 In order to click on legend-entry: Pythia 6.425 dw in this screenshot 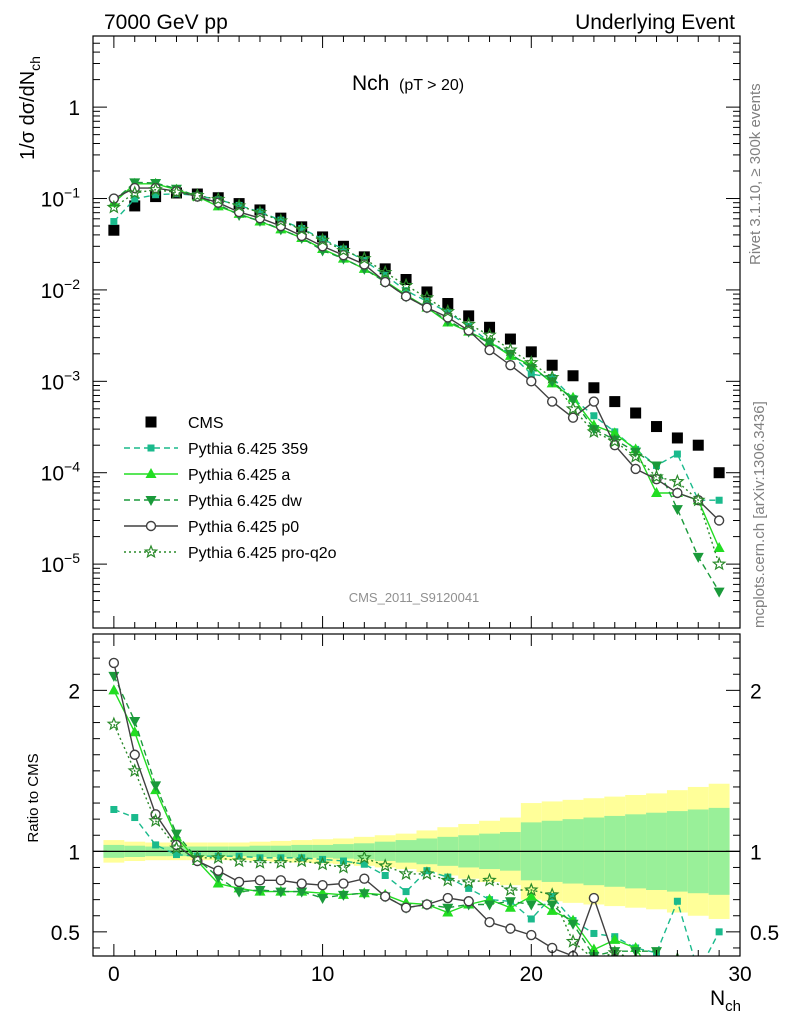, I will do `click(213, 501)`.